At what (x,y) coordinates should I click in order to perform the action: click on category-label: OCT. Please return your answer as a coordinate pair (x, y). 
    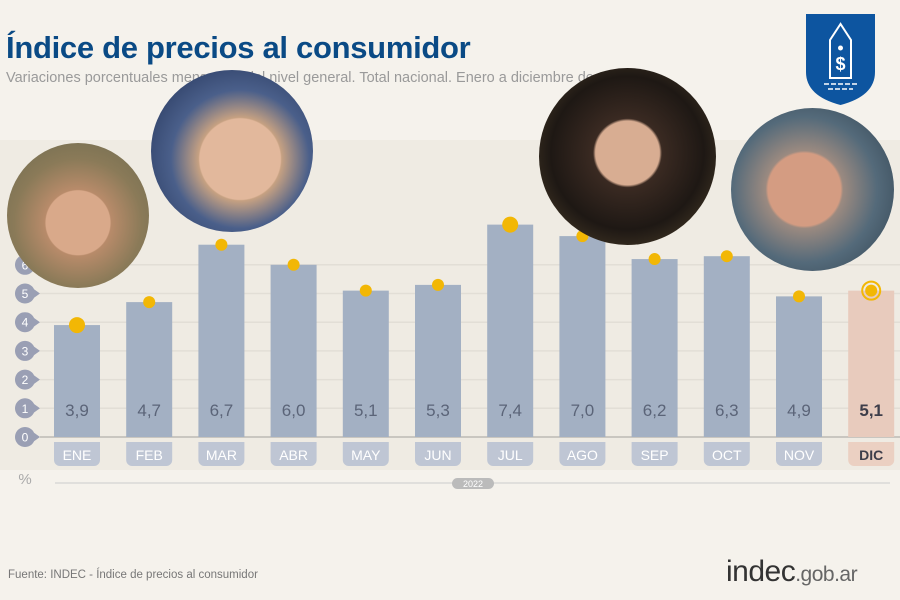
    Looking at the image, I should click on (727, 455).